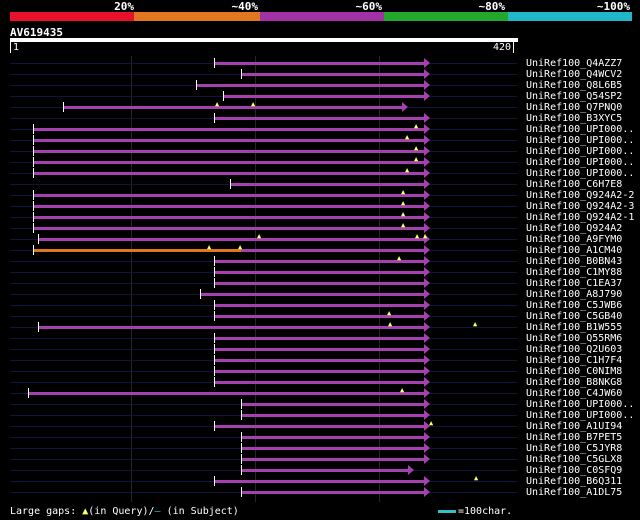  What do you see at coordinates (320, 481) in the screenshot?
I see `hit-row: ▲ UniRef100_B6Q311` at bounding box center [320, 481].